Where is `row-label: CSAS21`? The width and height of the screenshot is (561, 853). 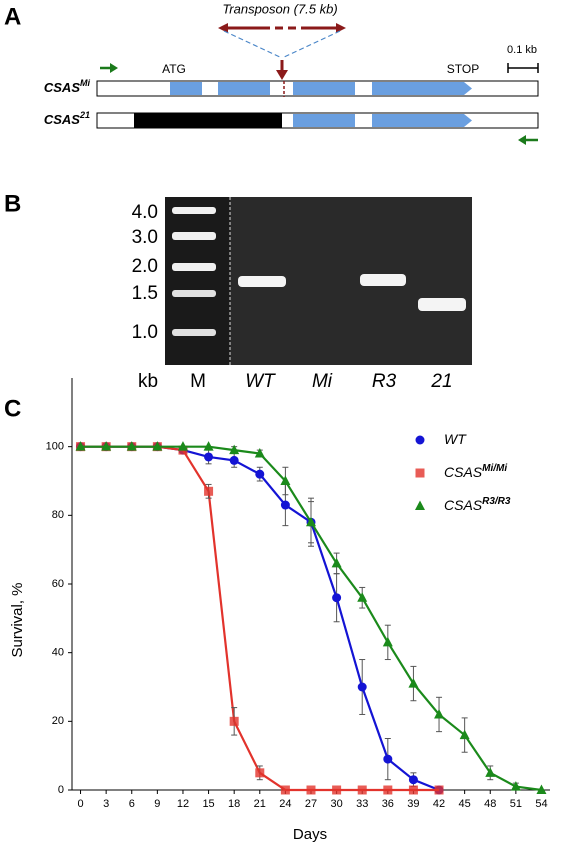
row-label: CSAS21 is located at coordinates (67, 118).